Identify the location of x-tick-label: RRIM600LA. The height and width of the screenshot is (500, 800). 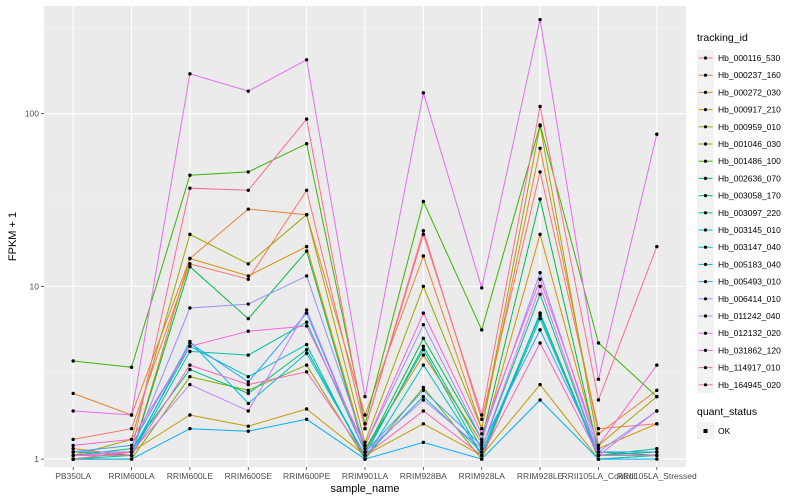
(131, 476).